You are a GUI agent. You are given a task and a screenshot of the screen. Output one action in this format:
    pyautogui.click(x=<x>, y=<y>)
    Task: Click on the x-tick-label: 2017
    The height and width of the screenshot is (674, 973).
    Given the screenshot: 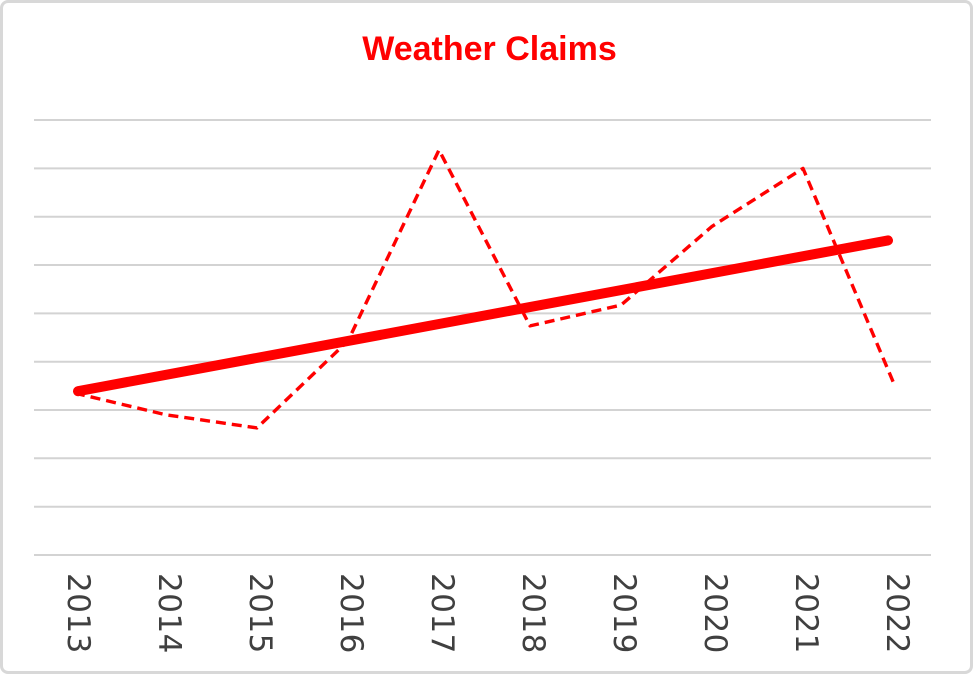 What is the action you would take?
    pyautogui.click(x=442, y=613)
    